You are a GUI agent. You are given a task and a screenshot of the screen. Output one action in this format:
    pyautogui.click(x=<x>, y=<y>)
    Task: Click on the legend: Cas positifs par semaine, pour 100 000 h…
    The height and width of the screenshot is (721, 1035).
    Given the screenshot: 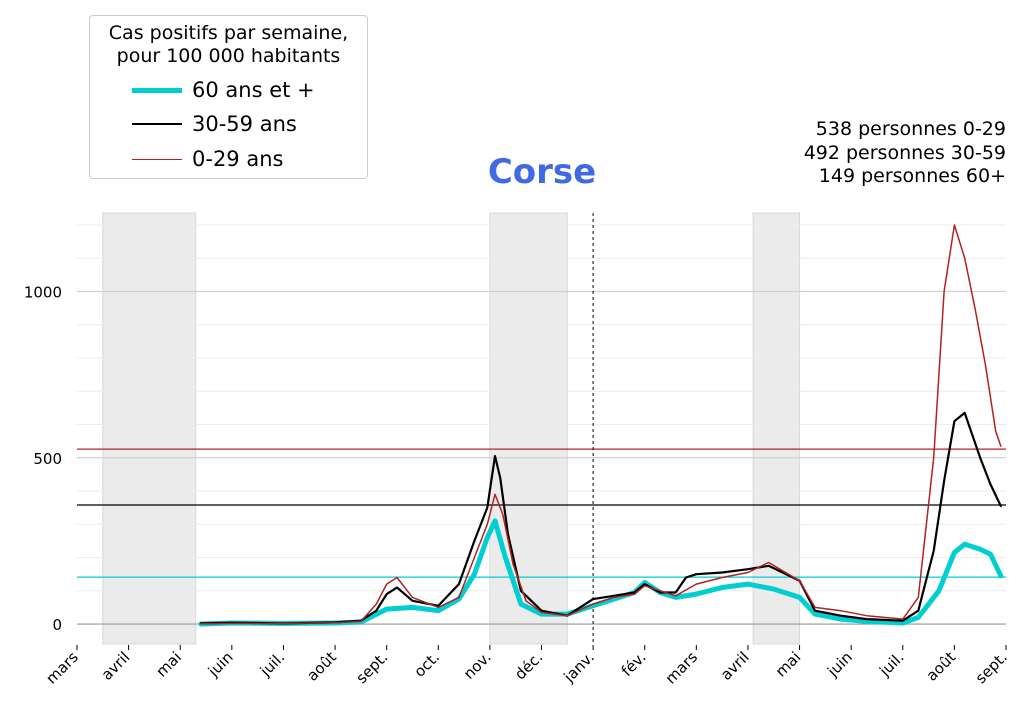 What is the action you would take?
    pyautogui.click(x=228, y=97)
    